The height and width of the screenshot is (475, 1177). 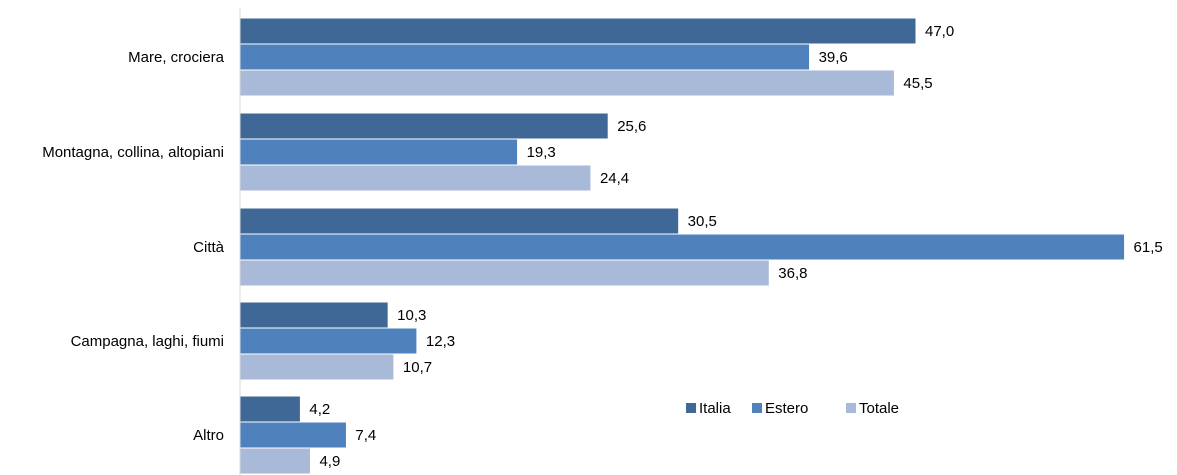 What do you see at coordinates (792, 273) in the screenshot?
I see `data-label: 36,8` at bounding box center [792, 273].